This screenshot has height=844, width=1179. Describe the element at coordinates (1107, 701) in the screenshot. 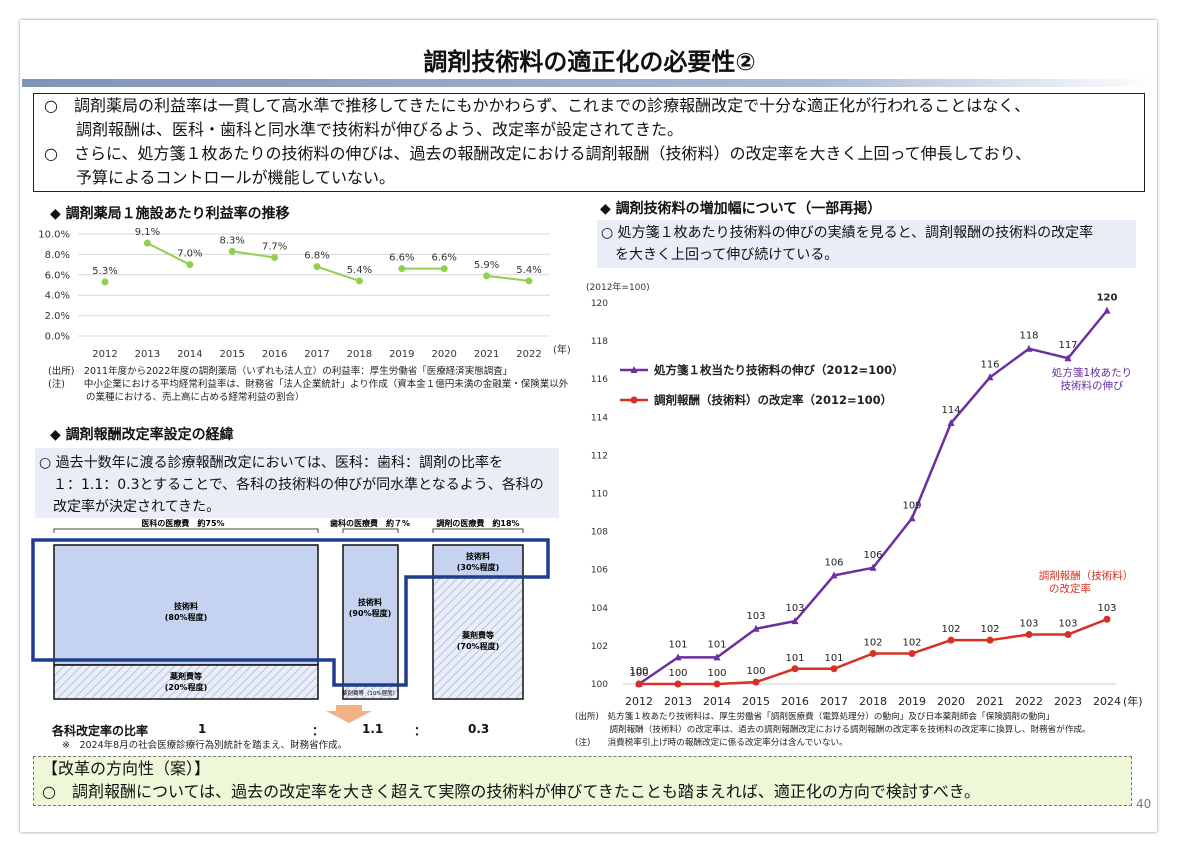

I see `x-tick-label: 2024` at that location.